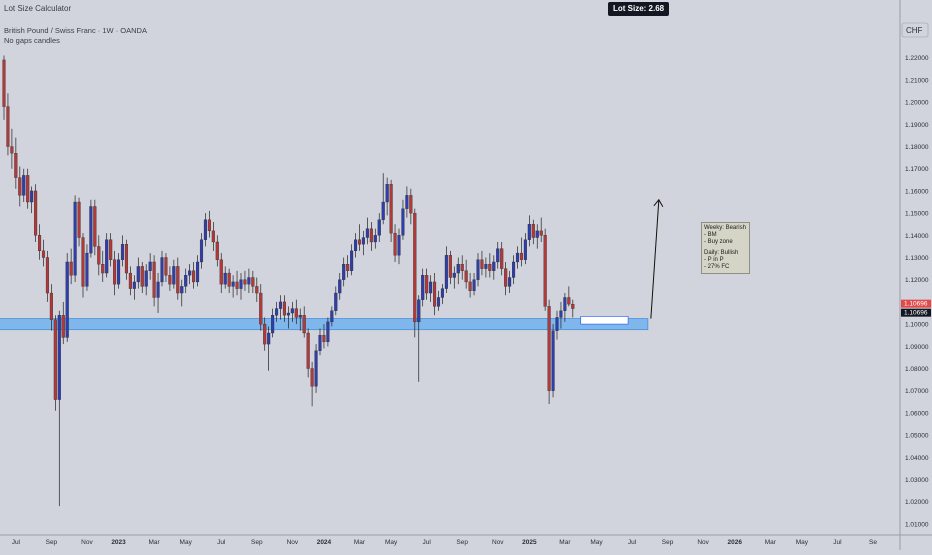  What do you see at coordinates (717, 267) in the screenshot?
I see `daily-line: - 27% FC` at bounding box center [717, 267].